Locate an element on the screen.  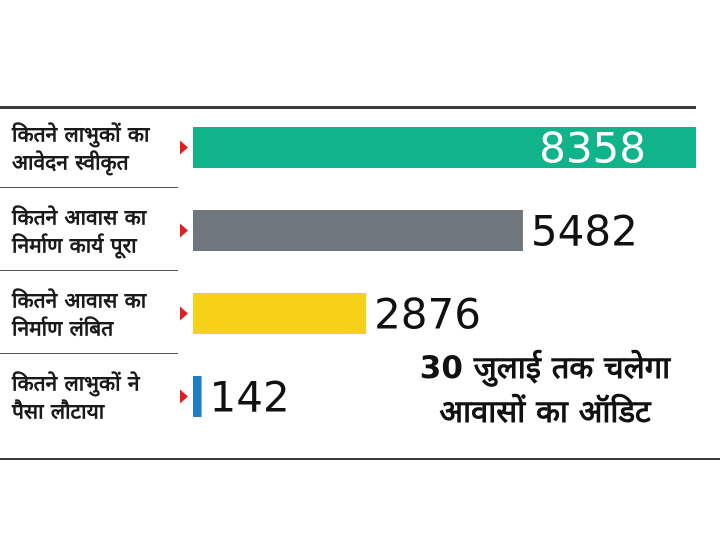
bottom-rule is located at coordinates (360, 459).